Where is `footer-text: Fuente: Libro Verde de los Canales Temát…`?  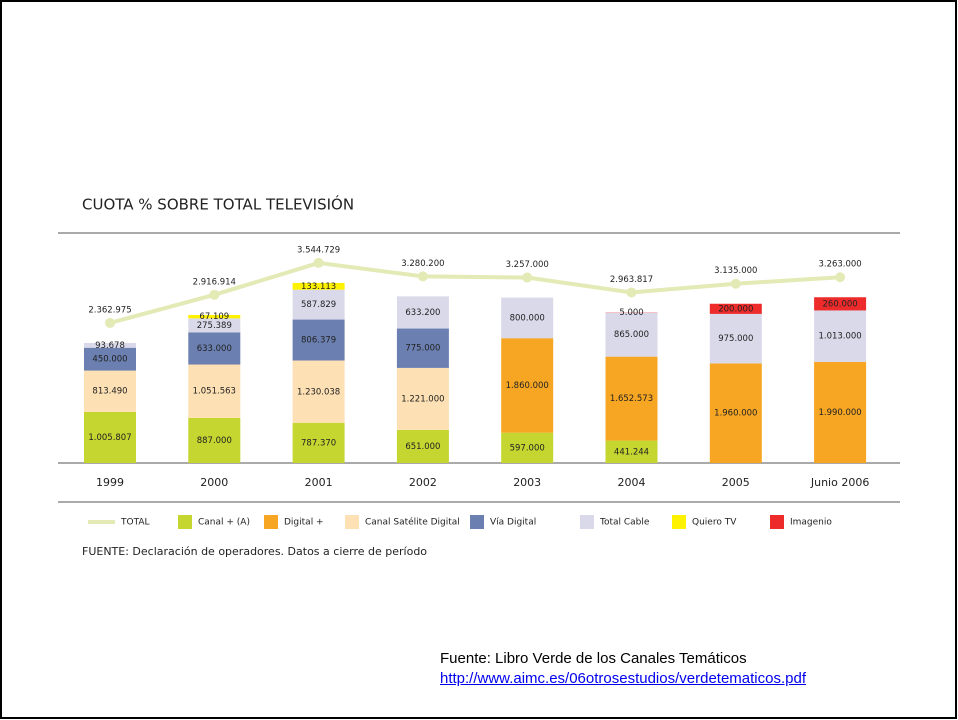
footer-text: Fuente: Libro Verde de los Canales Temát… is located at coordinates (593, 658).